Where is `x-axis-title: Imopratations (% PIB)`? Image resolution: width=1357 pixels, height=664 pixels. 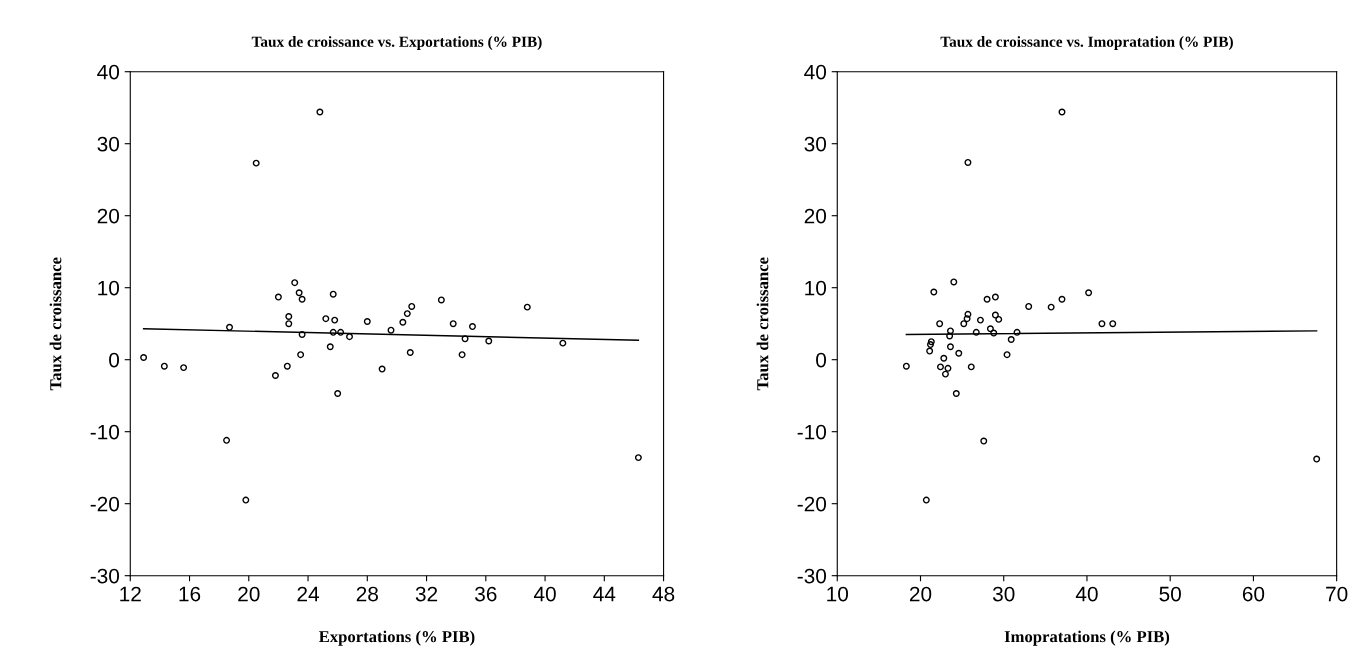 x-axis-title: Imopratations (% PIB) is located at coordinates (1087, 638).